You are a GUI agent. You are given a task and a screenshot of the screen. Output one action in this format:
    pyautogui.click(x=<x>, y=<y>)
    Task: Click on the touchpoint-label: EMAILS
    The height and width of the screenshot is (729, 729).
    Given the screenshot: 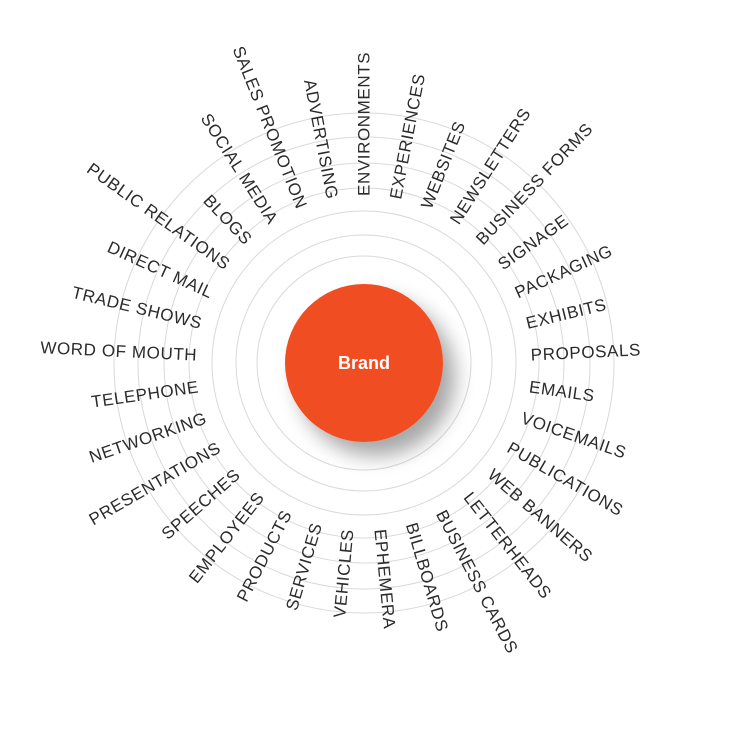 What is the action you would take?
    pyautogui.click(x=562, y=391)
    